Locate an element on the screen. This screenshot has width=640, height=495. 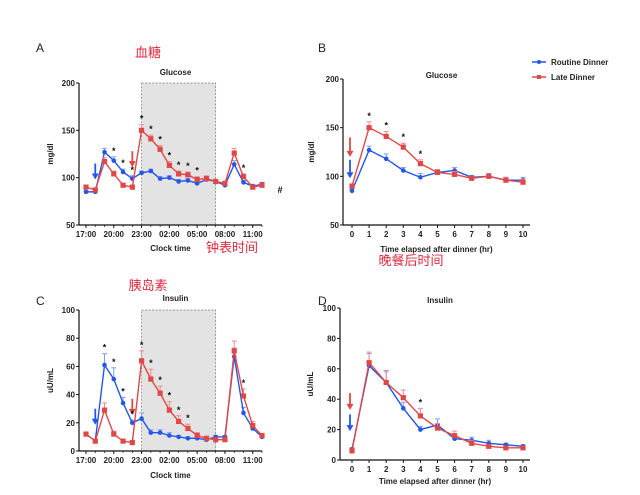
legend-late-label: Late Dinner is located at coordinates (573, 77).